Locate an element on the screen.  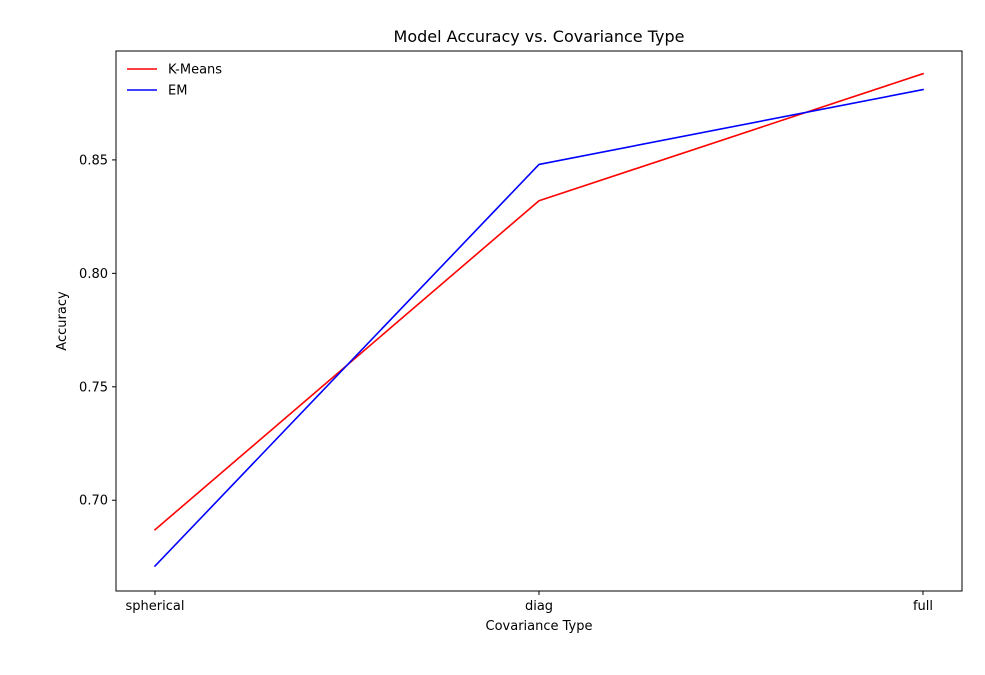
x-tick-label: spherical is located at coordinates (155, 606).